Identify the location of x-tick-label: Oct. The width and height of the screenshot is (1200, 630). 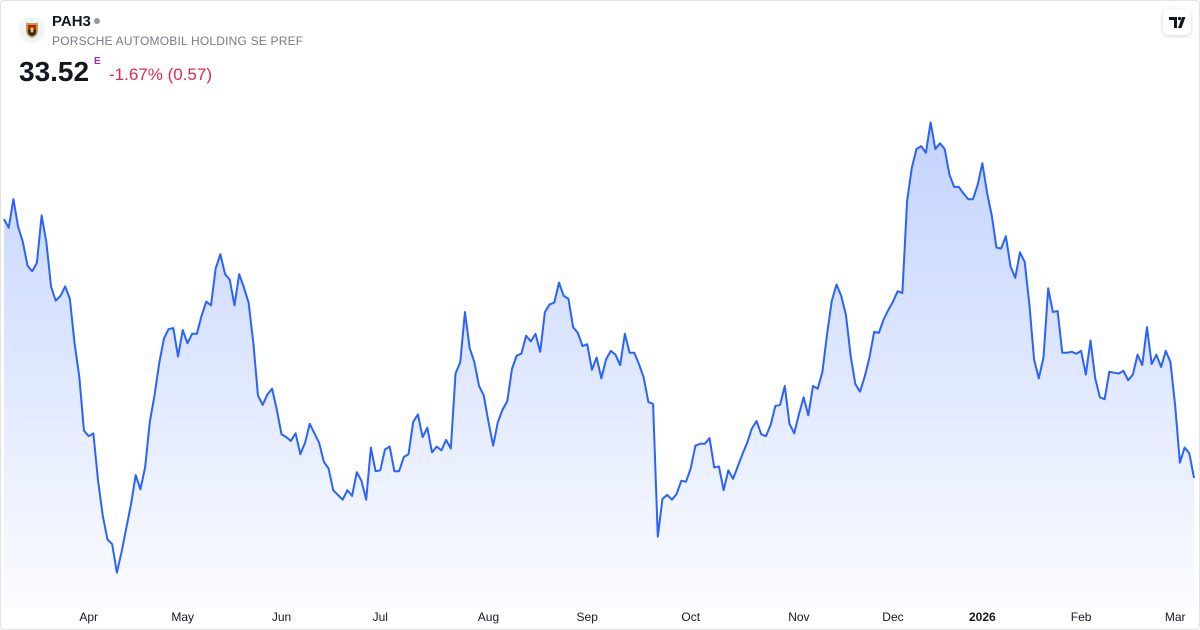
(690, 617).